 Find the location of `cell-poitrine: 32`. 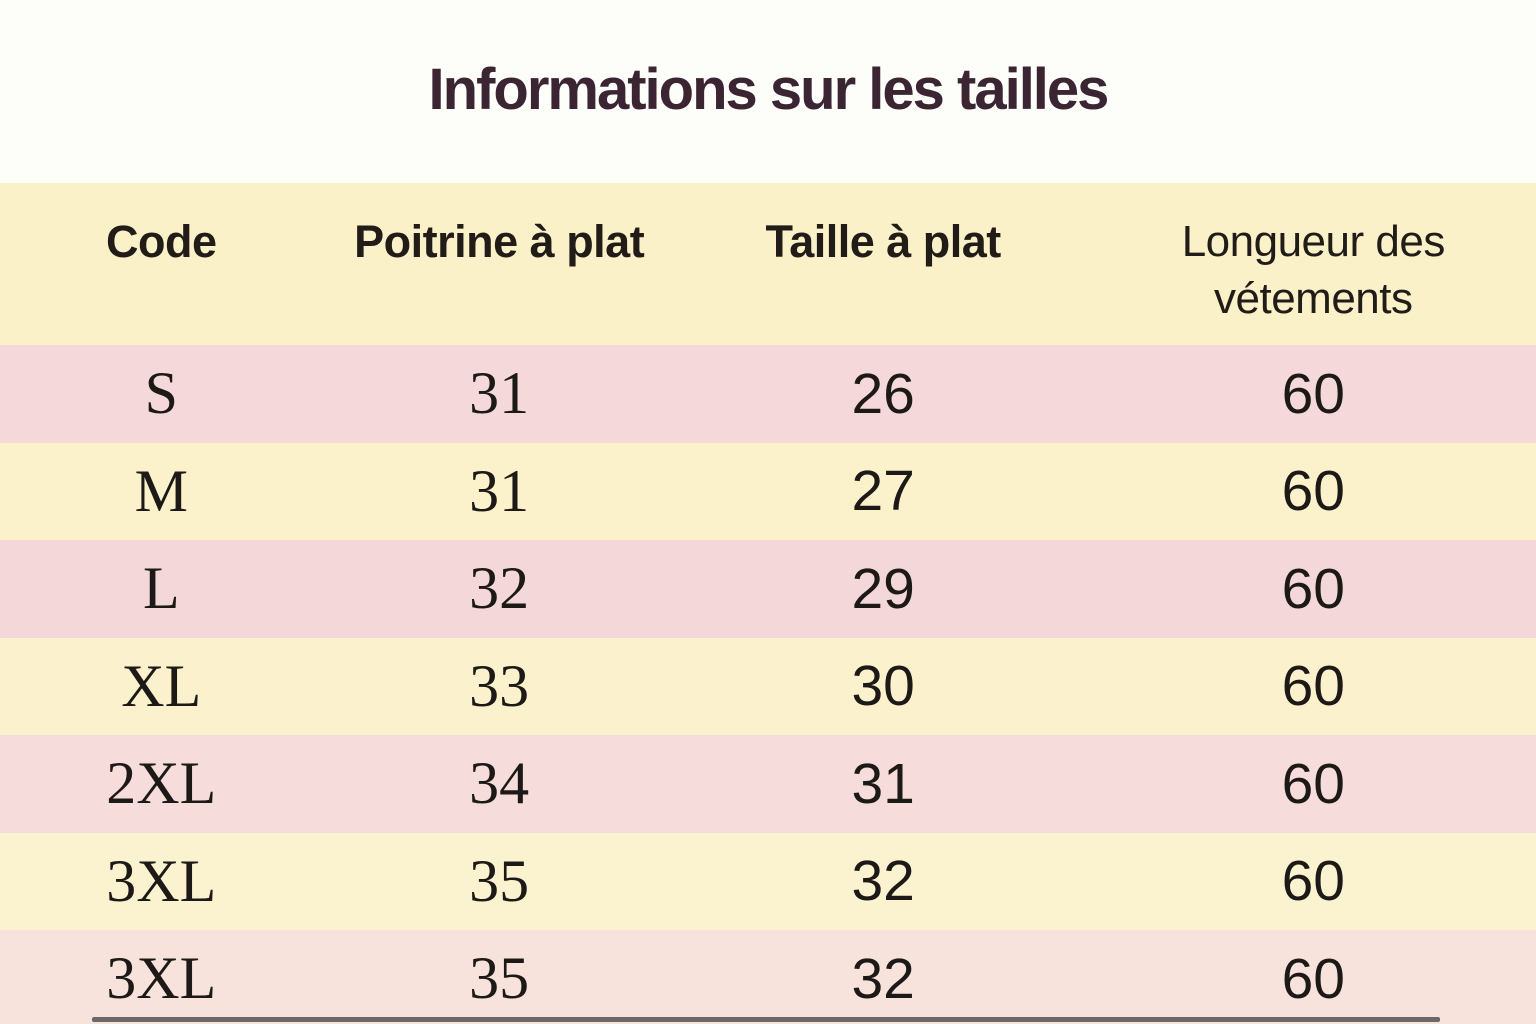

cell-poitrine: 32 is located at coordinates (499, 588).